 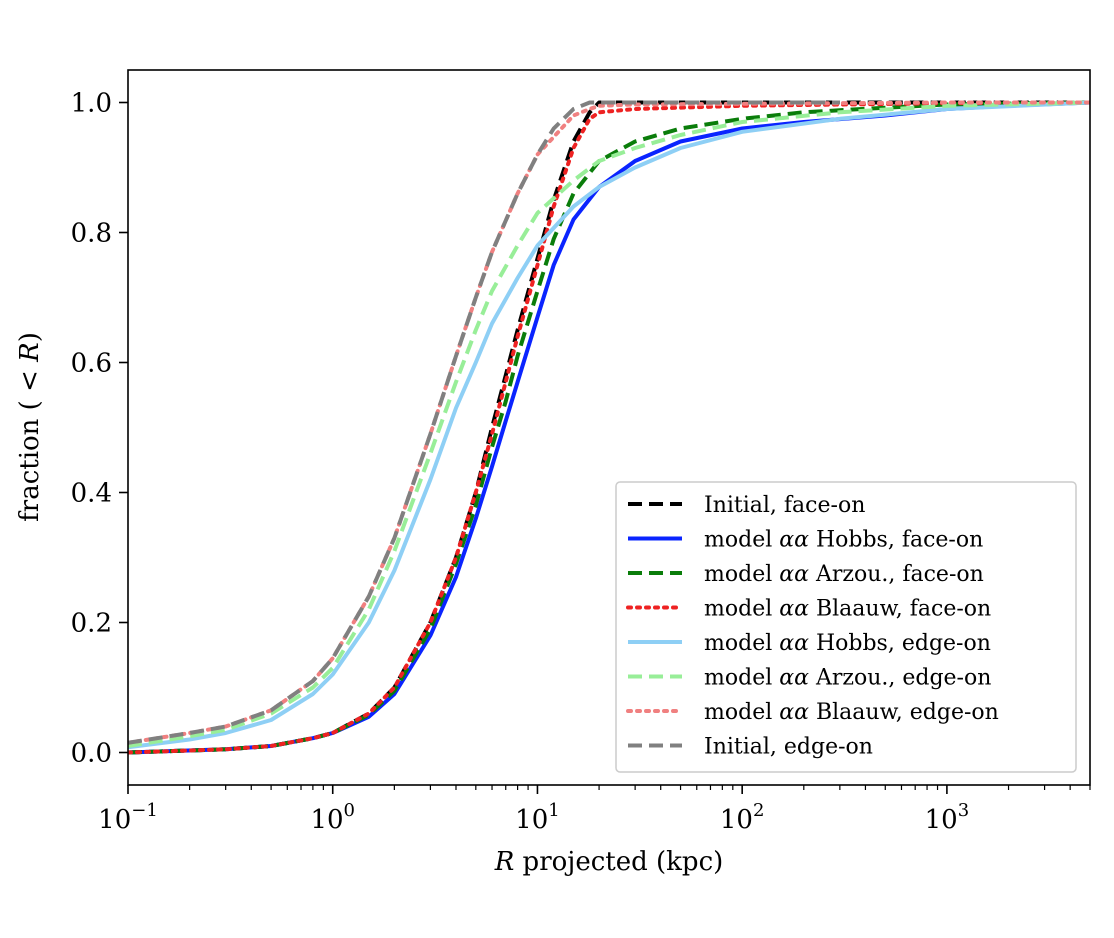 I want to click on x-tick-label: 10⁰, so click(x=332, y=817).